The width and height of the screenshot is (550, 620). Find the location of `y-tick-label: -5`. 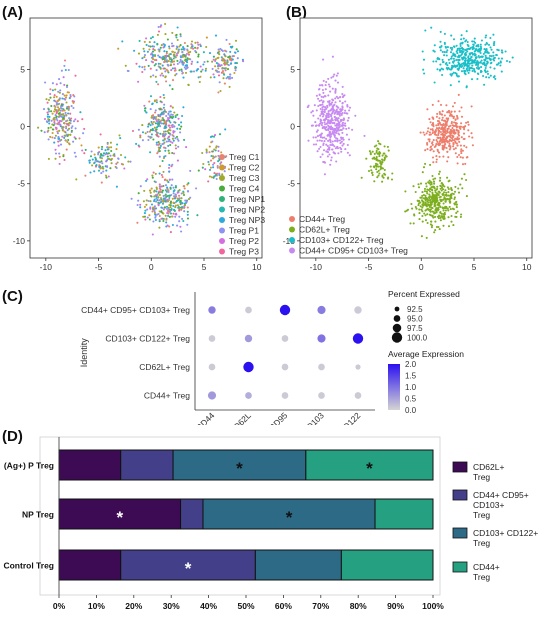

y-tick-label: -5 is located at coordinates (21, 184).